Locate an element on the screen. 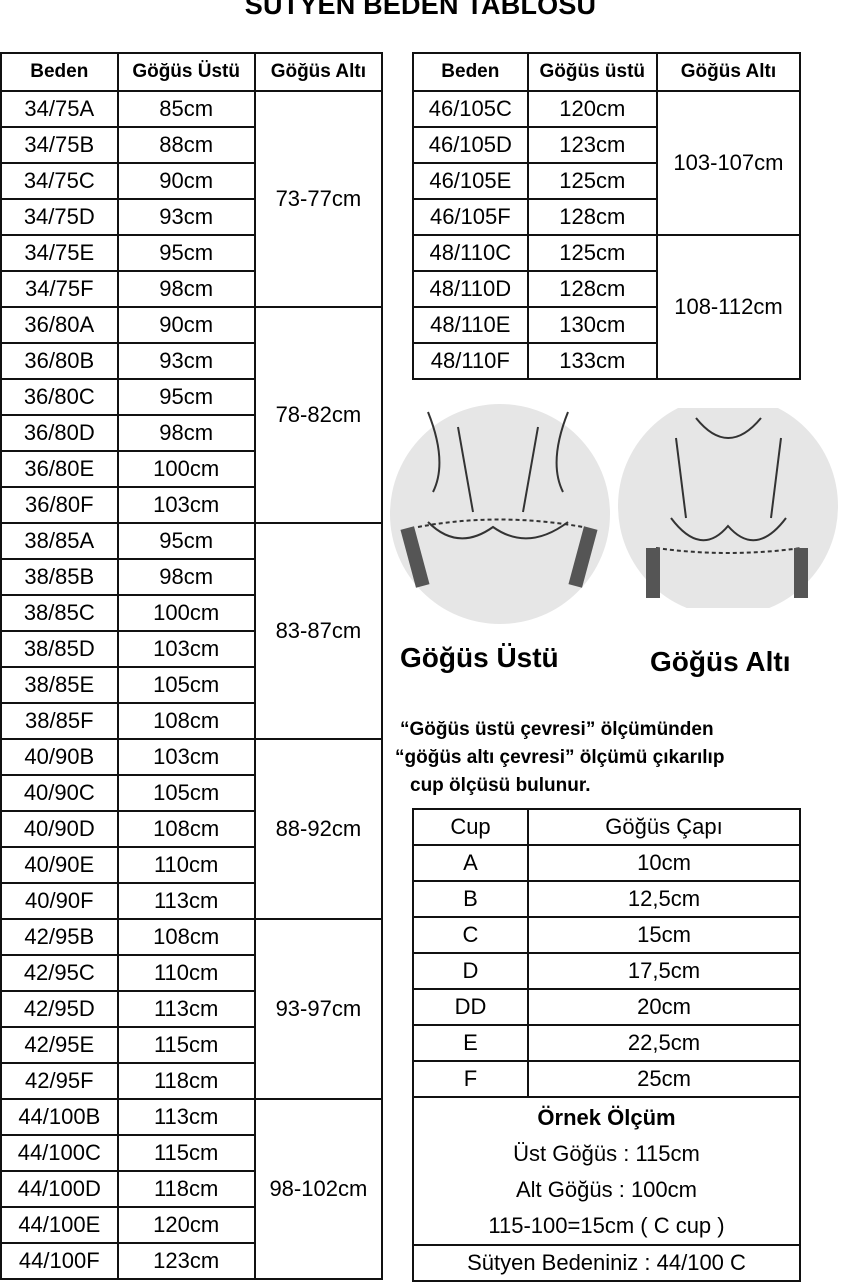 The image size is (841, 1282). overbust-cell: 125cm is located at coordinates (592, 181).